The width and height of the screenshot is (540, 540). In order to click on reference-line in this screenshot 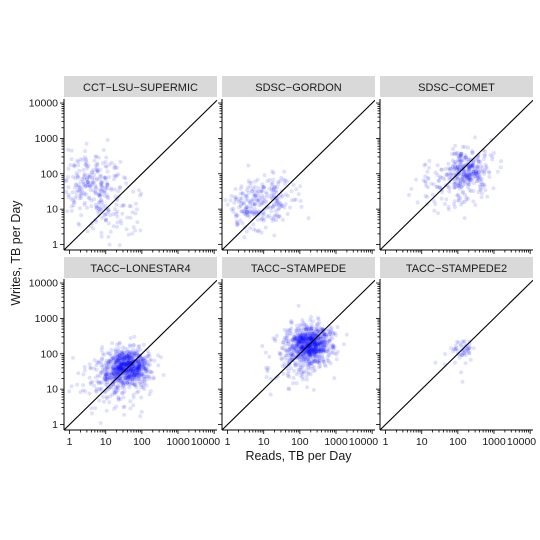, I will do `click(456, 174)`.